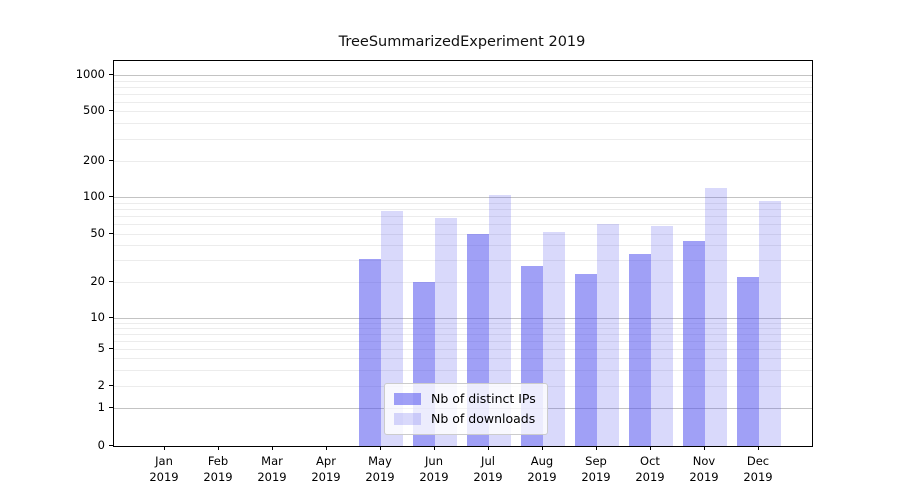  I want to click on y-tick-label: 5, so click(101, 348).